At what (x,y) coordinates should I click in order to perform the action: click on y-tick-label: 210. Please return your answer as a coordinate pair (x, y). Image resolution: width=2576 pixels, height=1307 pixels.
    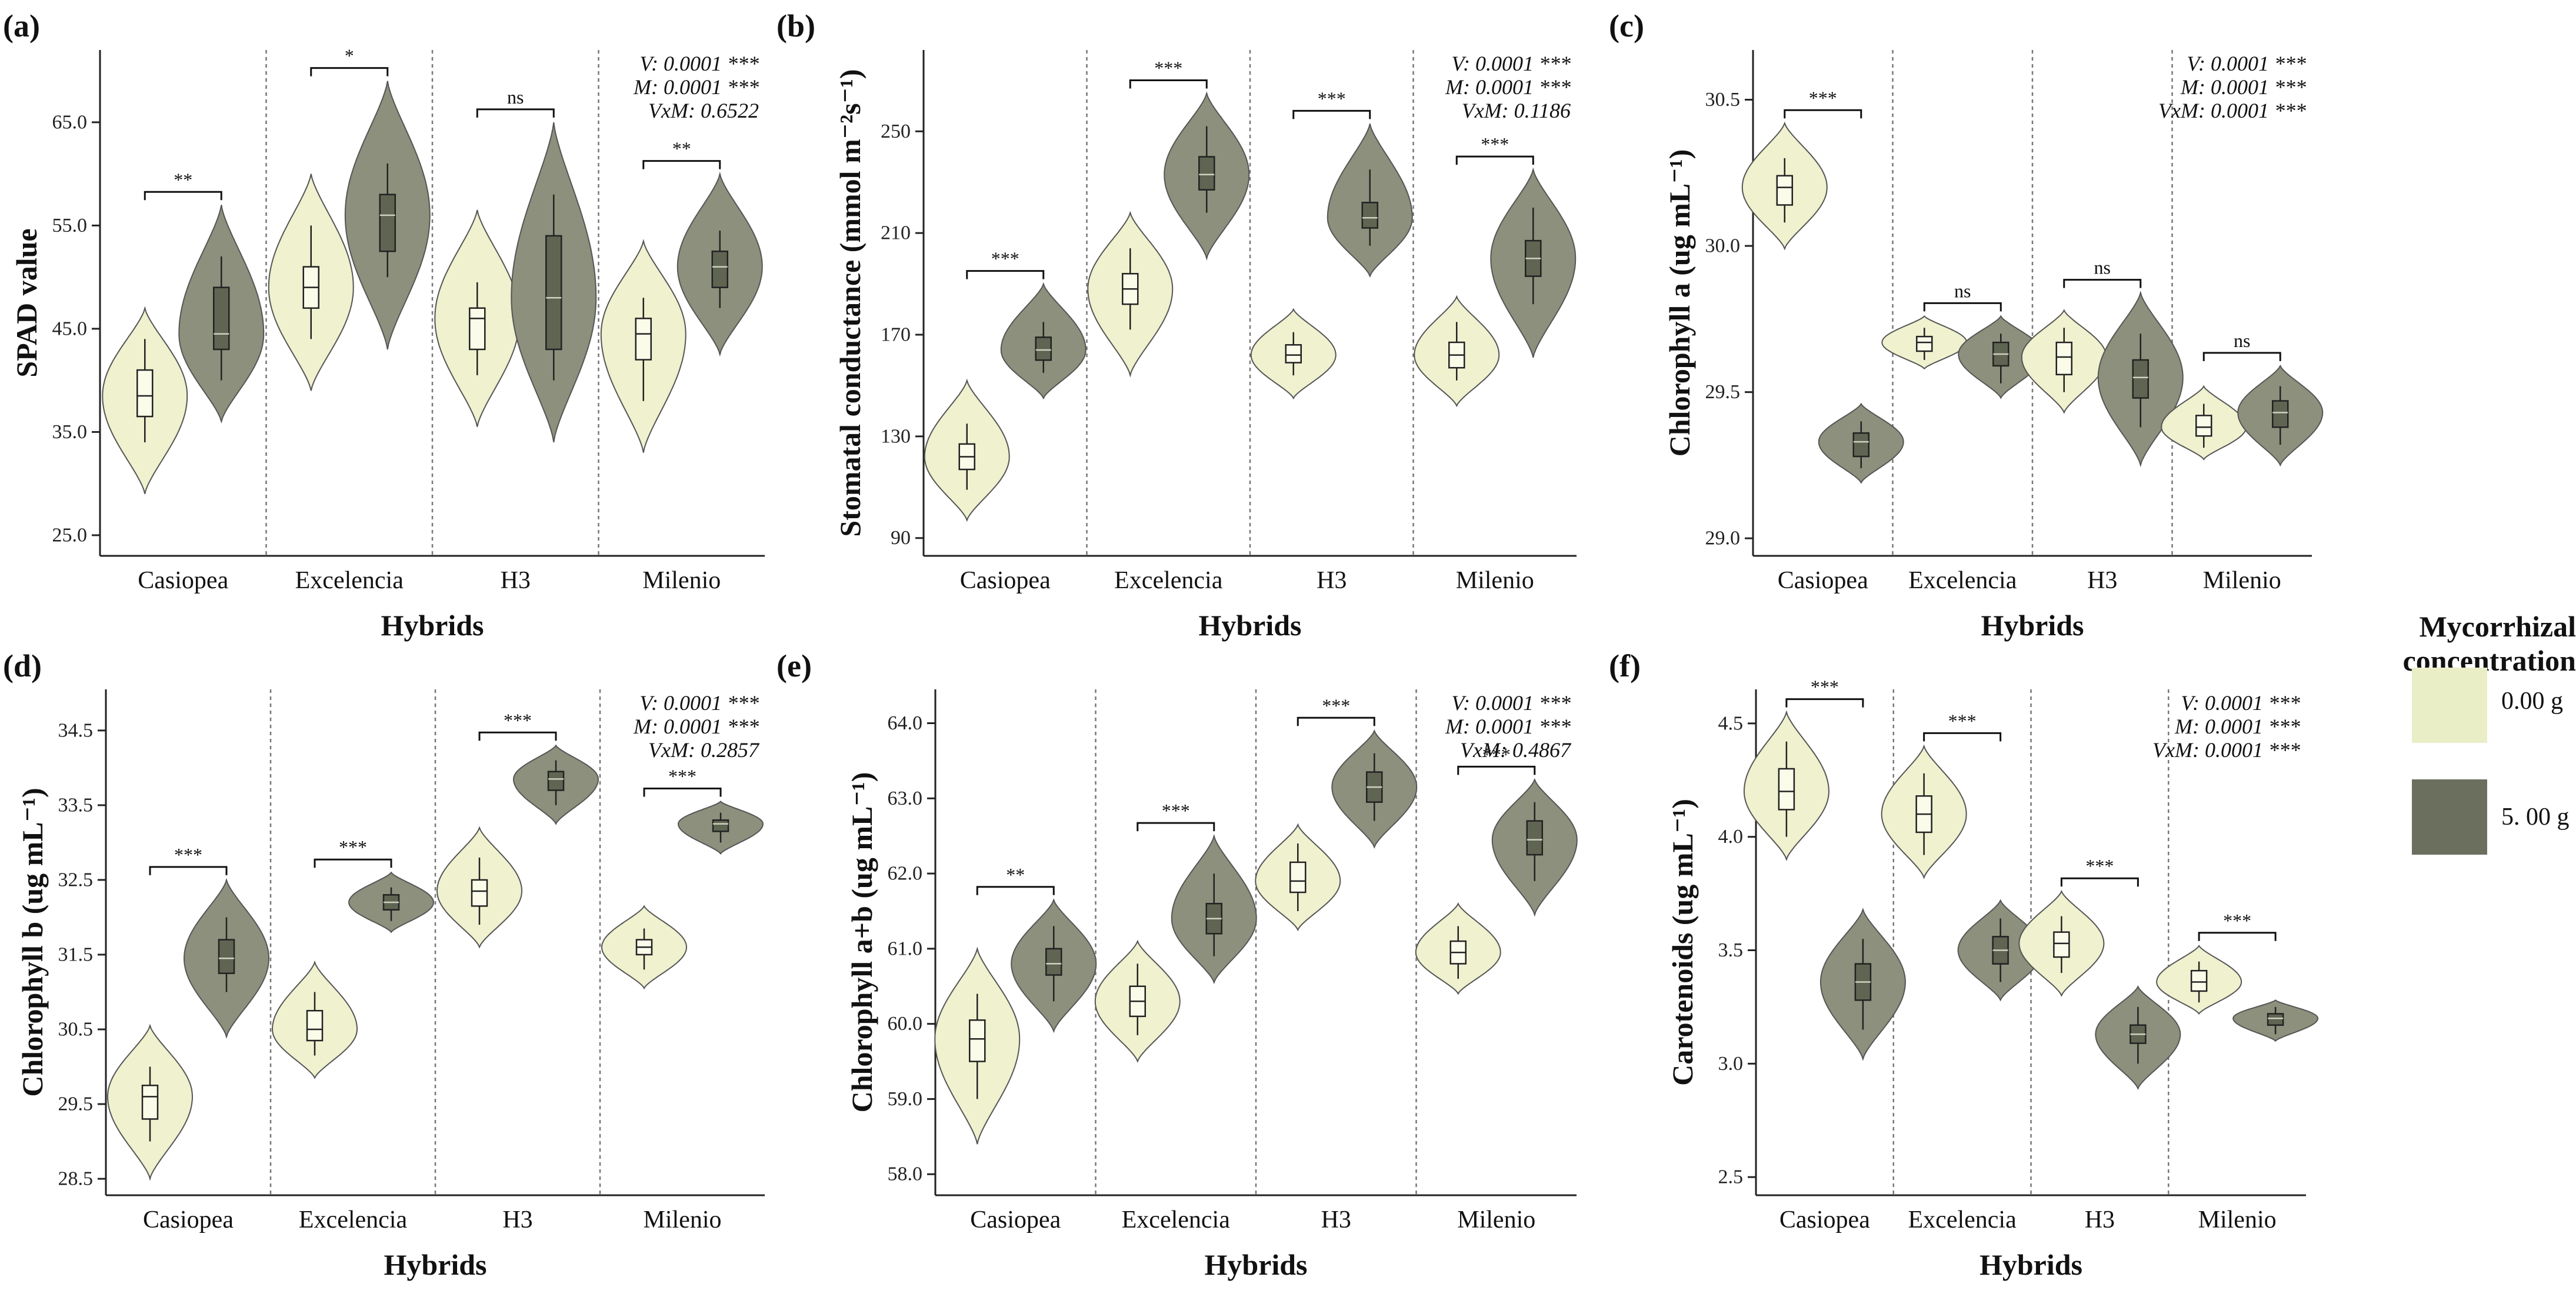
    Looking at the image, I should click on (896, 233).